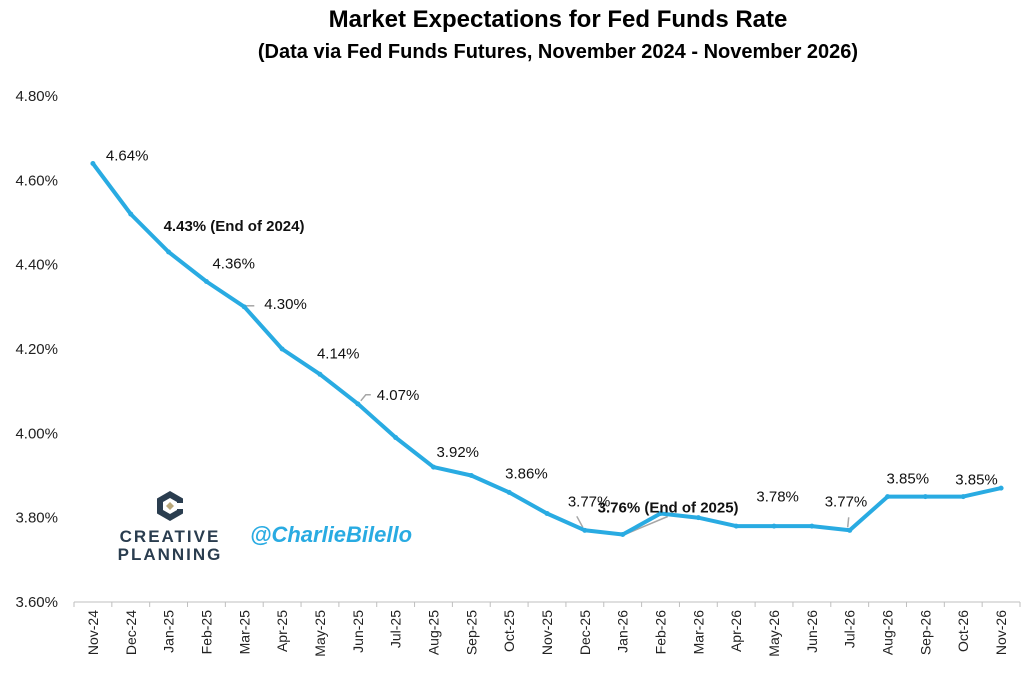  Describe the element at coordinates (963, 631) in the screenshot. I see `x-tick-label: Oct-26` at that location.